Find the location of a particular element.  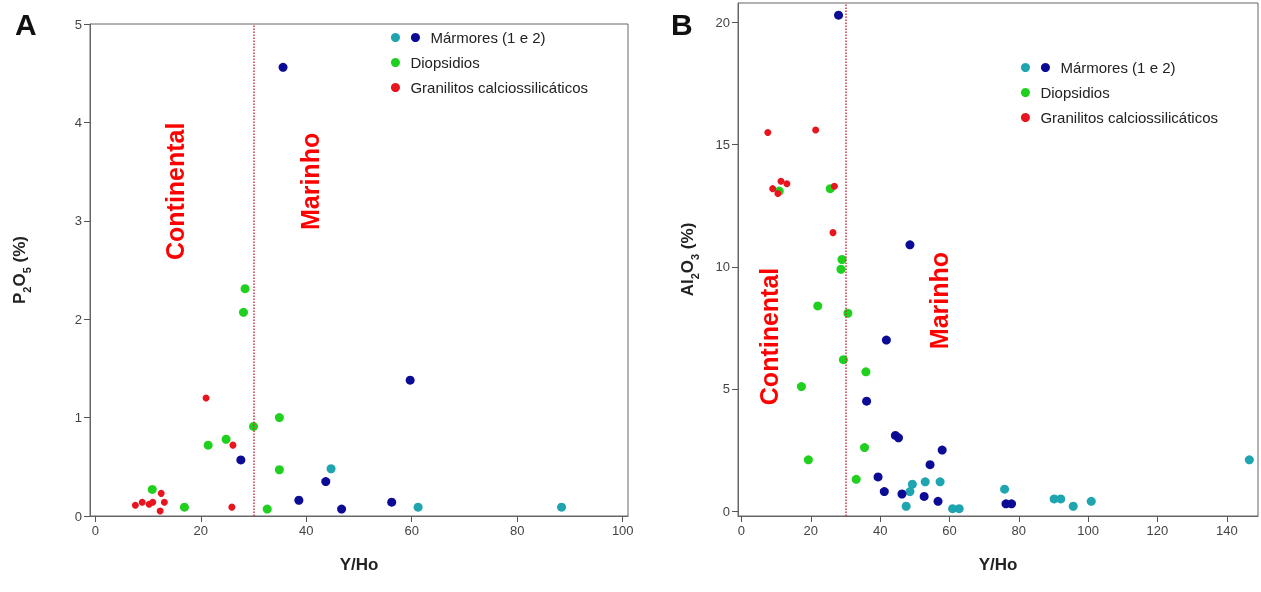

y-tick-label: 1 is located at coordinates (78, 418).